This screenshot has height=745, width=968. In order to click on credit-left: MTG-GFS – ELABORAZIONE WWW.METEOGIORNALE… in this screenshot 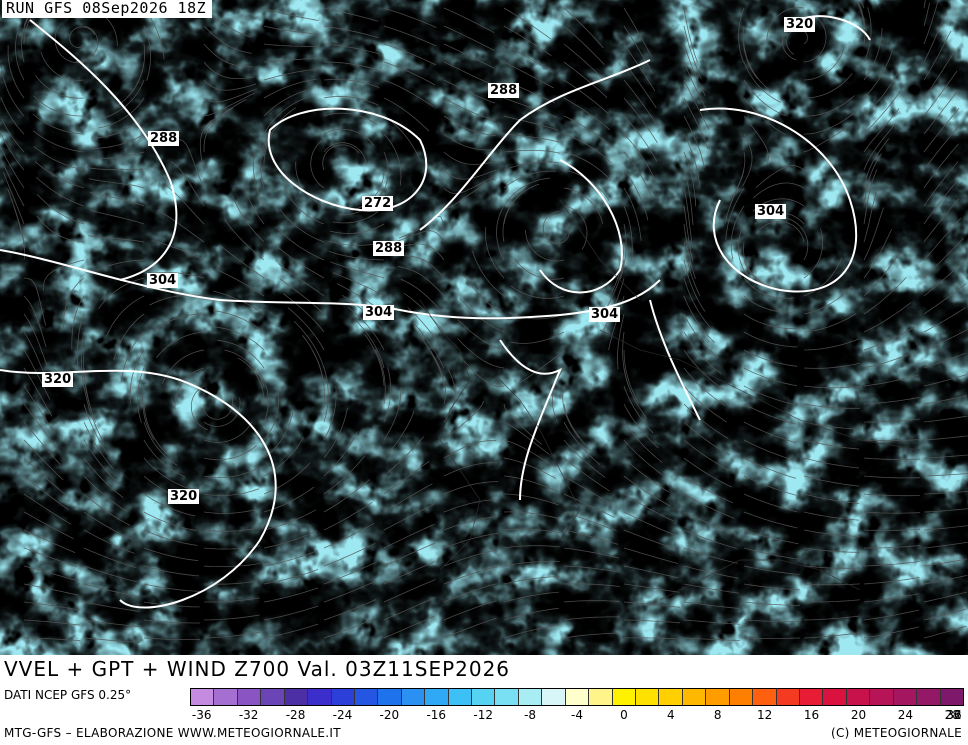, I will do `click(172, 733)`.